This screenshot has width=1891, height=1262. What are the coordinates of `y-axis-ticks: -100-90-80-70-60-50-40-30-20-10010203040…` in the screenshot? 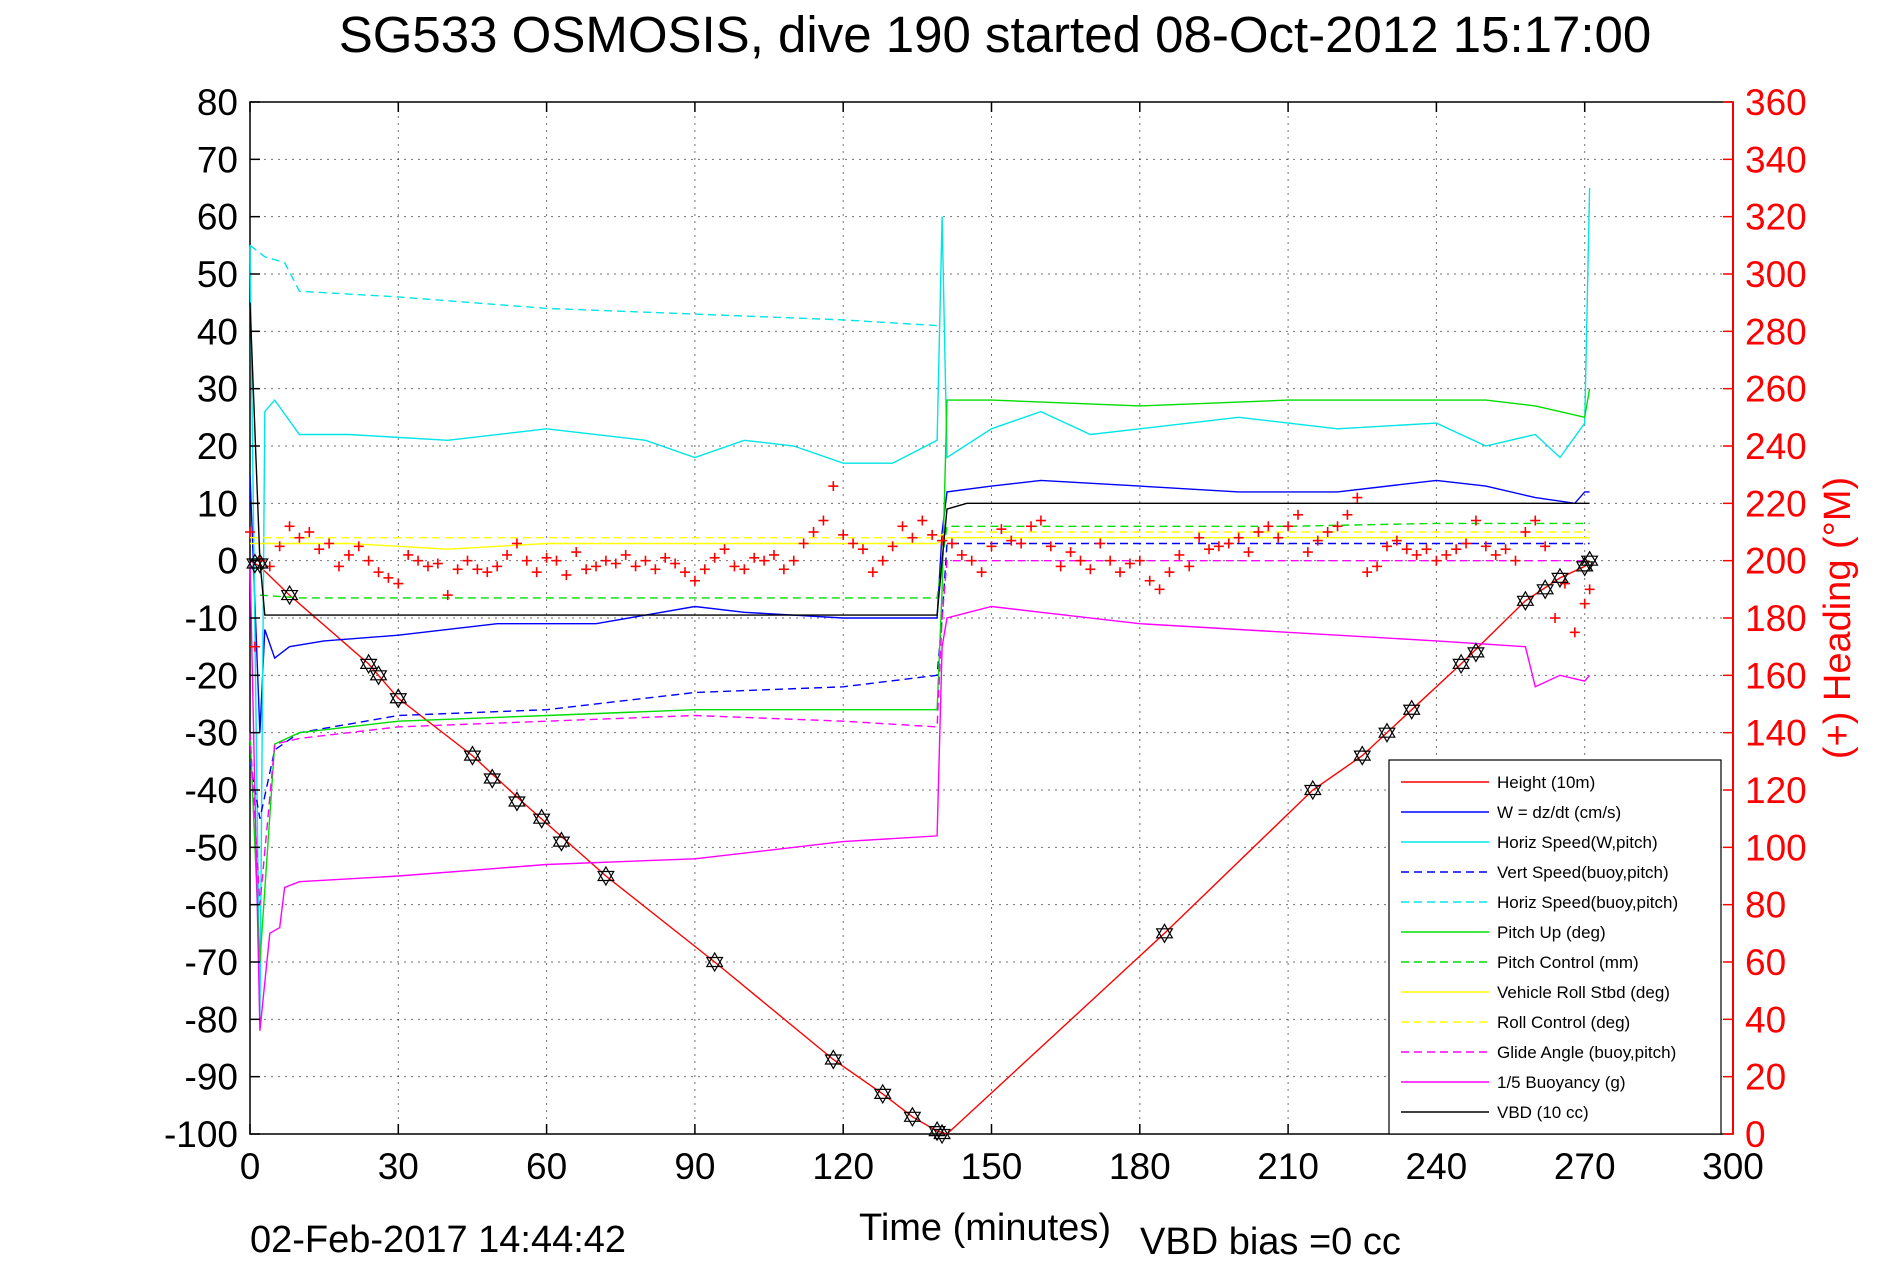 It's located at (212, 618).